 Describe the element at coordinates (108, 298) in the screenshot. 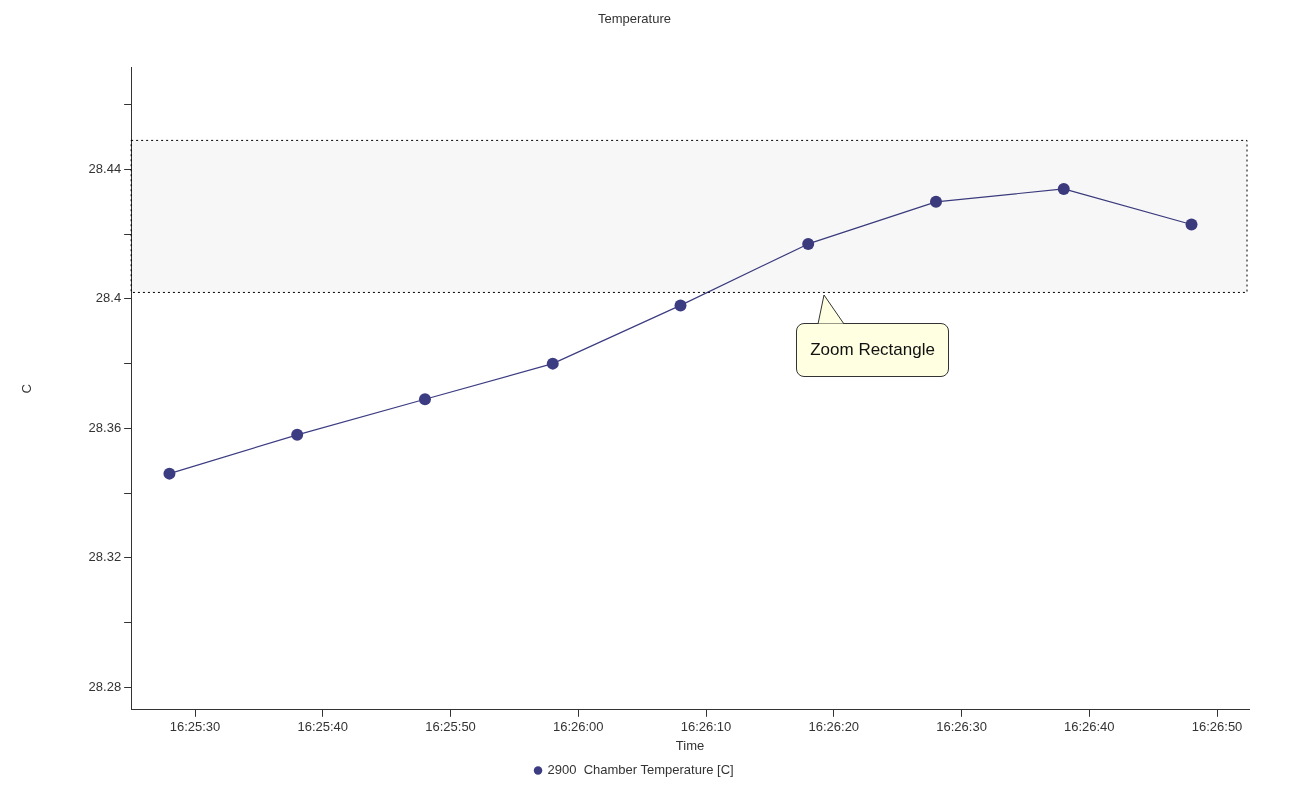

I see `y-tick-label: 28.4` at that location.